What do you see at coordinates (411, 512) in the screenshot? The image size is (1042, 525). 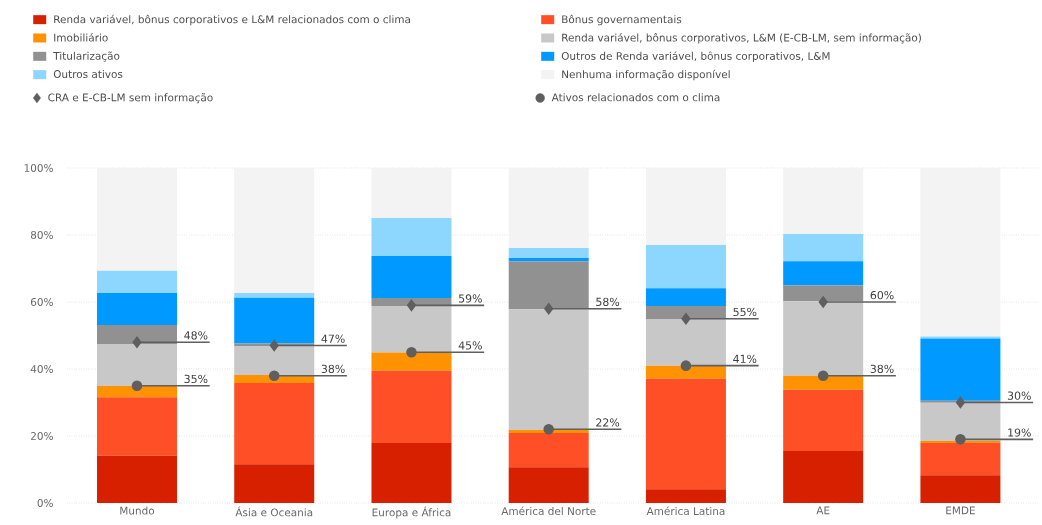 I see `x-tick-label: Europa e África` at bounding box center [411, 512].